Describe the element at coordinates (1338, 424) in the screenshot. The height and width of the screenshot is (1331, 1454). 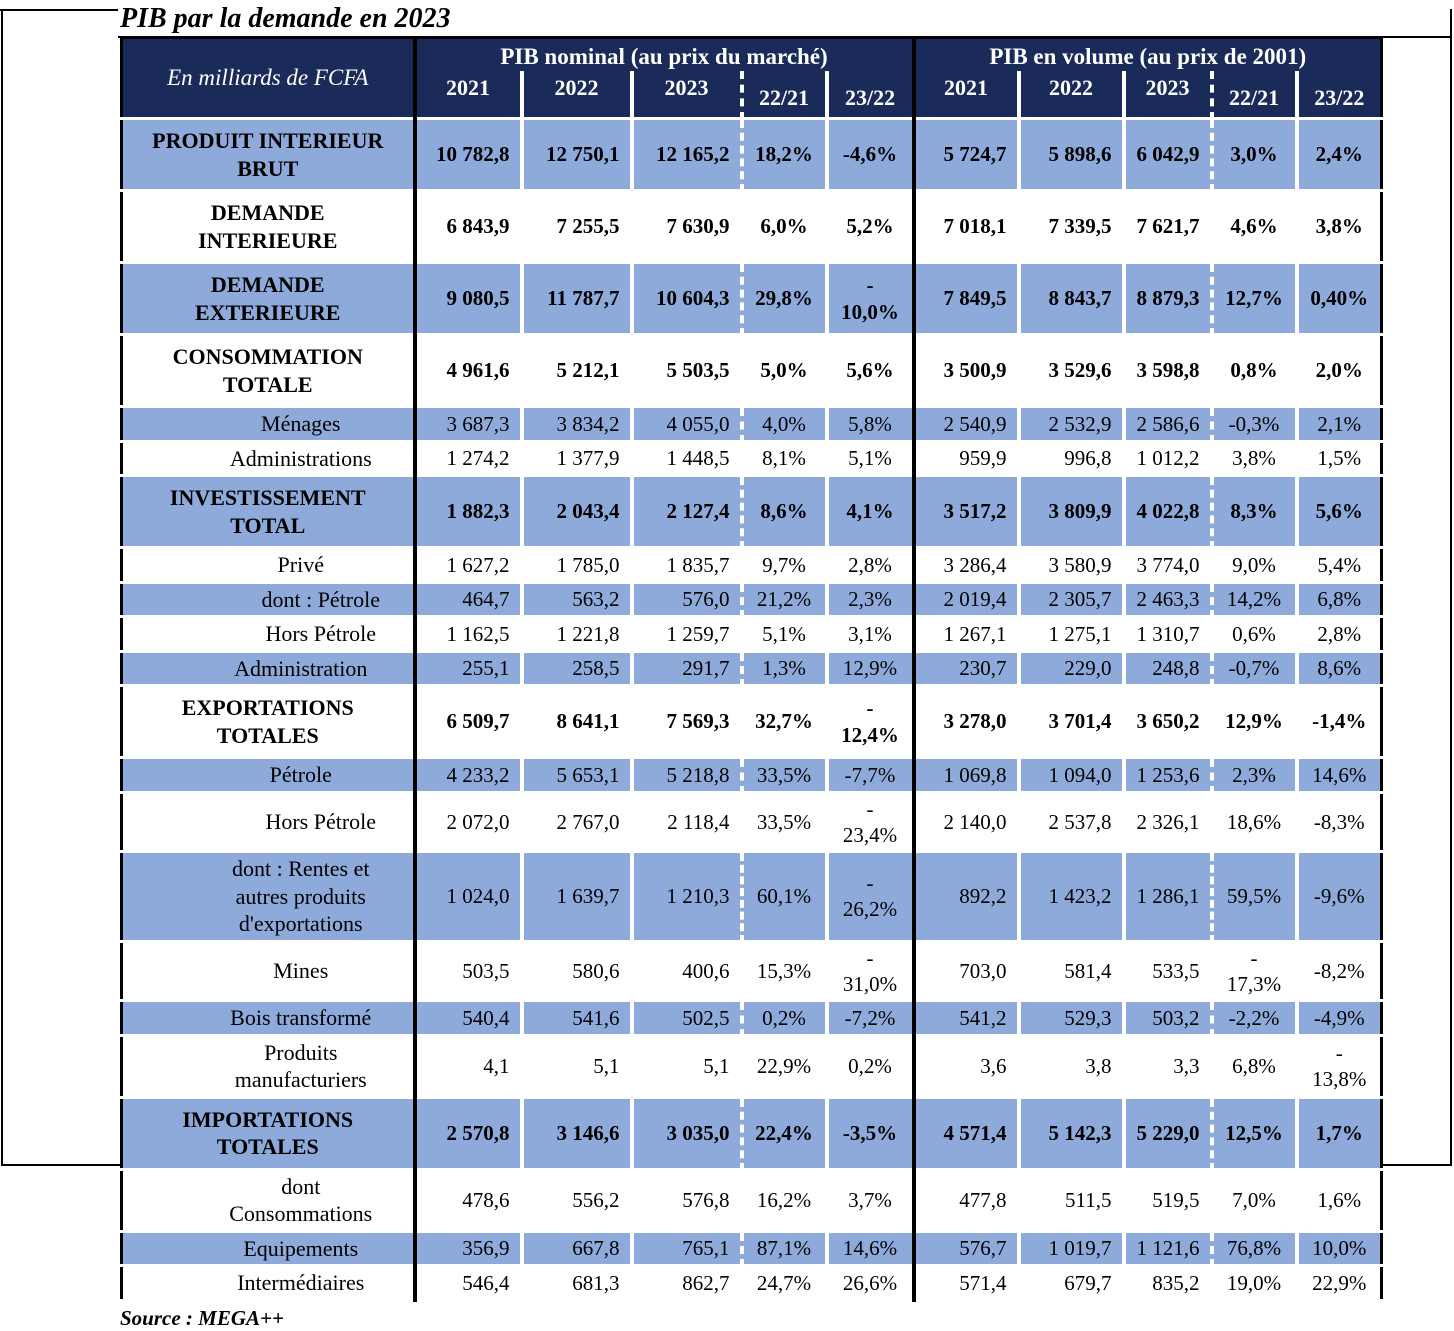
I see `volume-value-cell: 2,1%` at that location.